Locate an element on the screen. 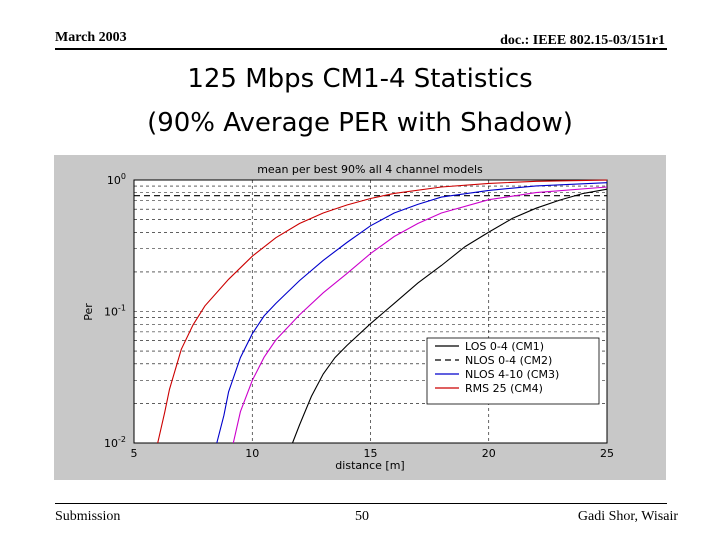 The height and width of the screenshot is (540, 720). header-doc-id: doc.: IEEE 802.15-03/151r1 is located at coordinates (582, 40).